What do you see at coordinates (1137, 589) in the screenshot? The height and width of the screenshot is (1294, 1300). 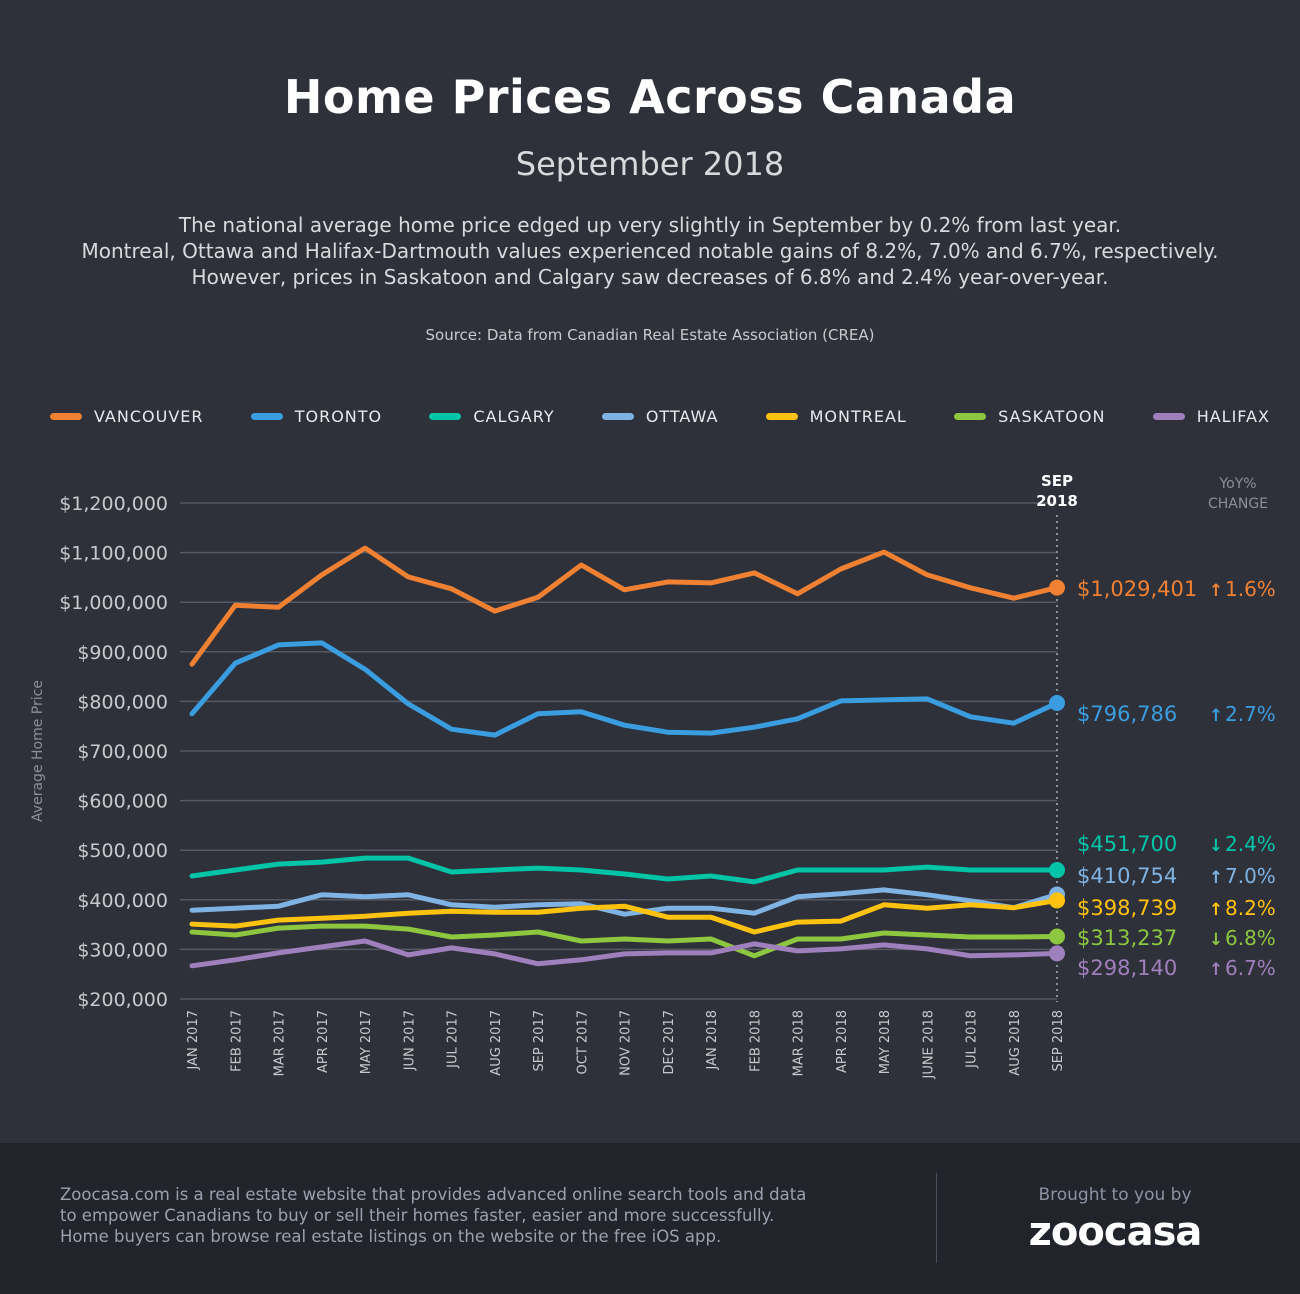 I see `latest-value-label: $1,029,401` at bounding box center [1137, 589].